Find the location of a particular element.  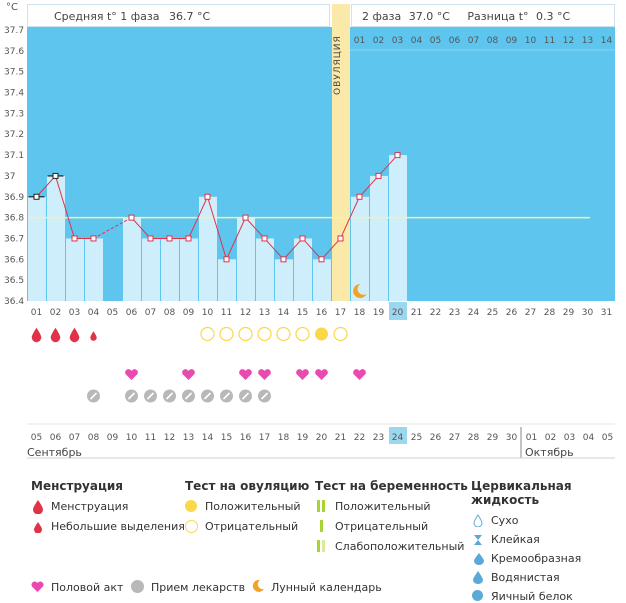

preg-weak-line-2-icon is located at coordinates (323, 546).